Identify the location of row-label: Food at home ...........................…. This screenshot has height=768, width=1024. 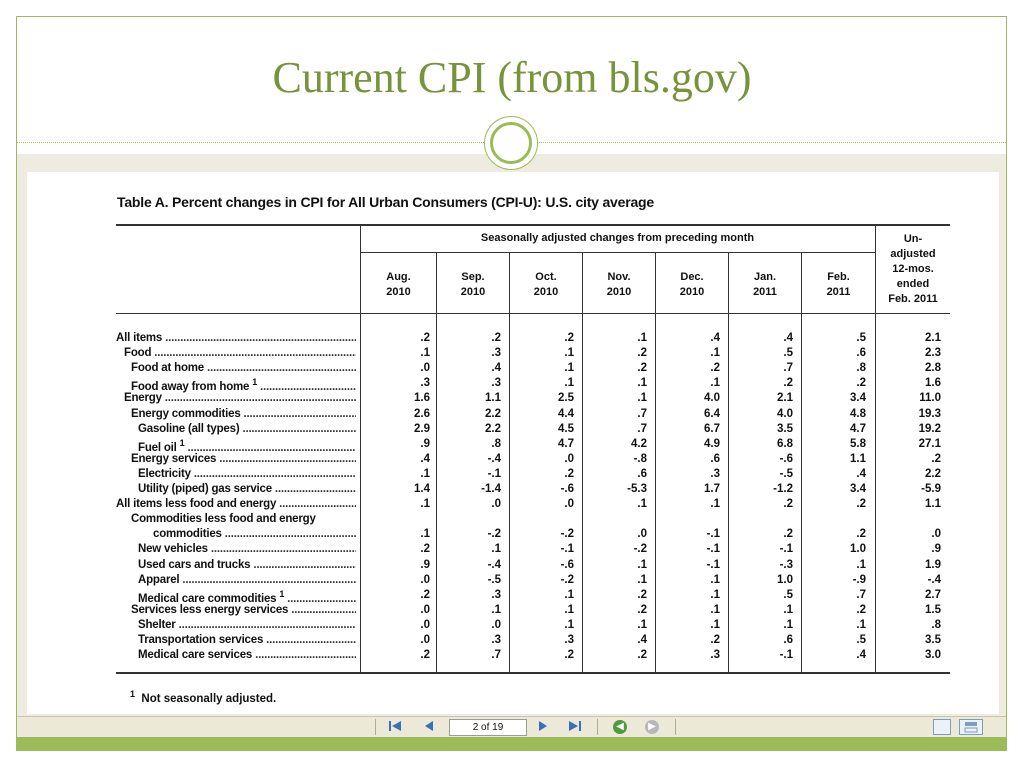
(243, 368).